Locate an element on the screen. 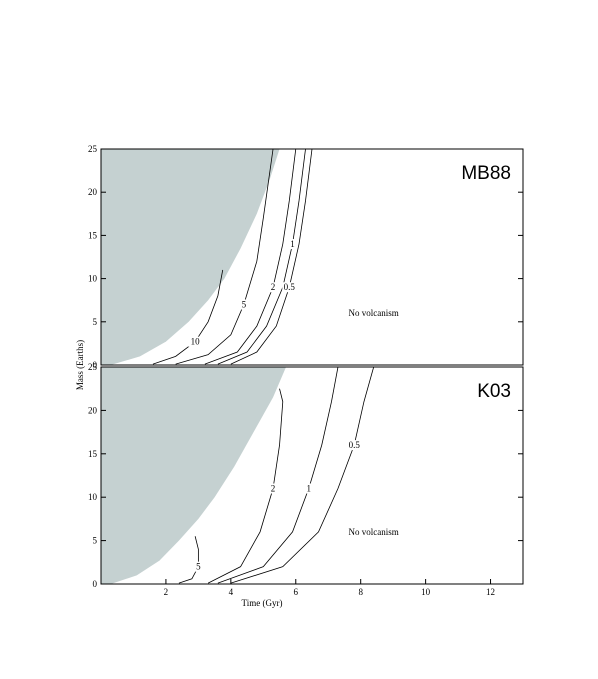 The height and width of the screenshot is (679, 598). contour-label: 10 is located at coordinates (196, 342).